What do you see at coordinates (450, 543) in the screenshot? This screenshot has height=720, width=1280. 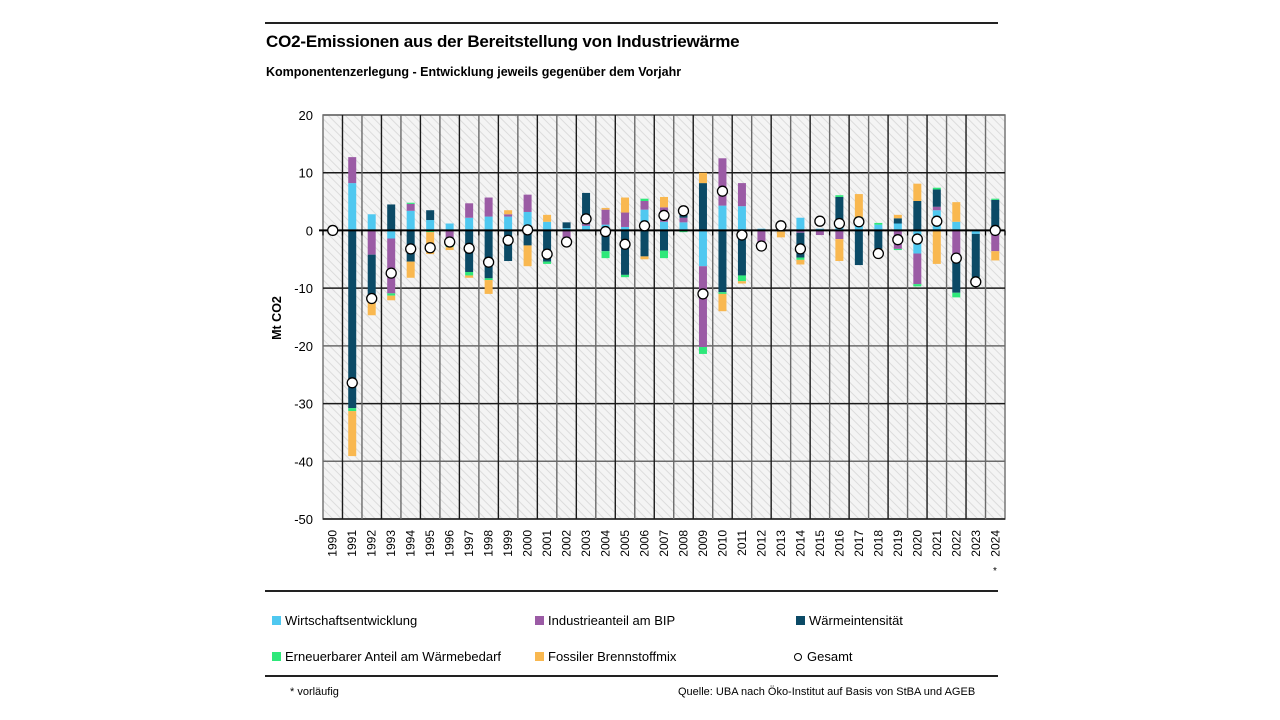 I see `x-tick-label-1996: 1996` at bounding box center [450, 543].